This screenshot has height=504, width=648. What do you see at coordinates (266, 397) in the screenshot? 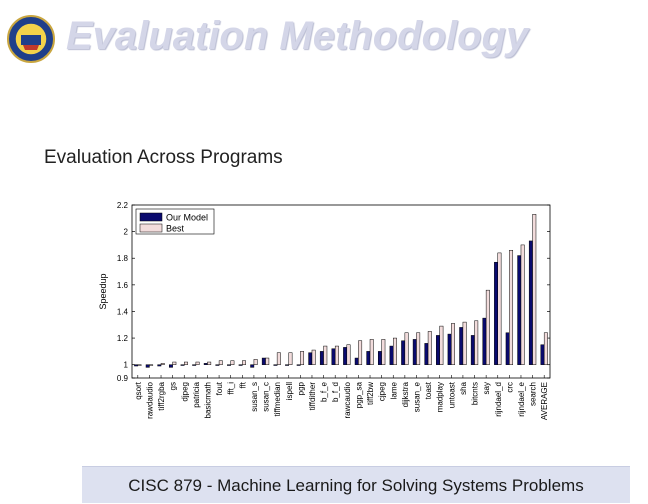
I see `x-tick-label: susan_c` at bounding box center [266, 397].